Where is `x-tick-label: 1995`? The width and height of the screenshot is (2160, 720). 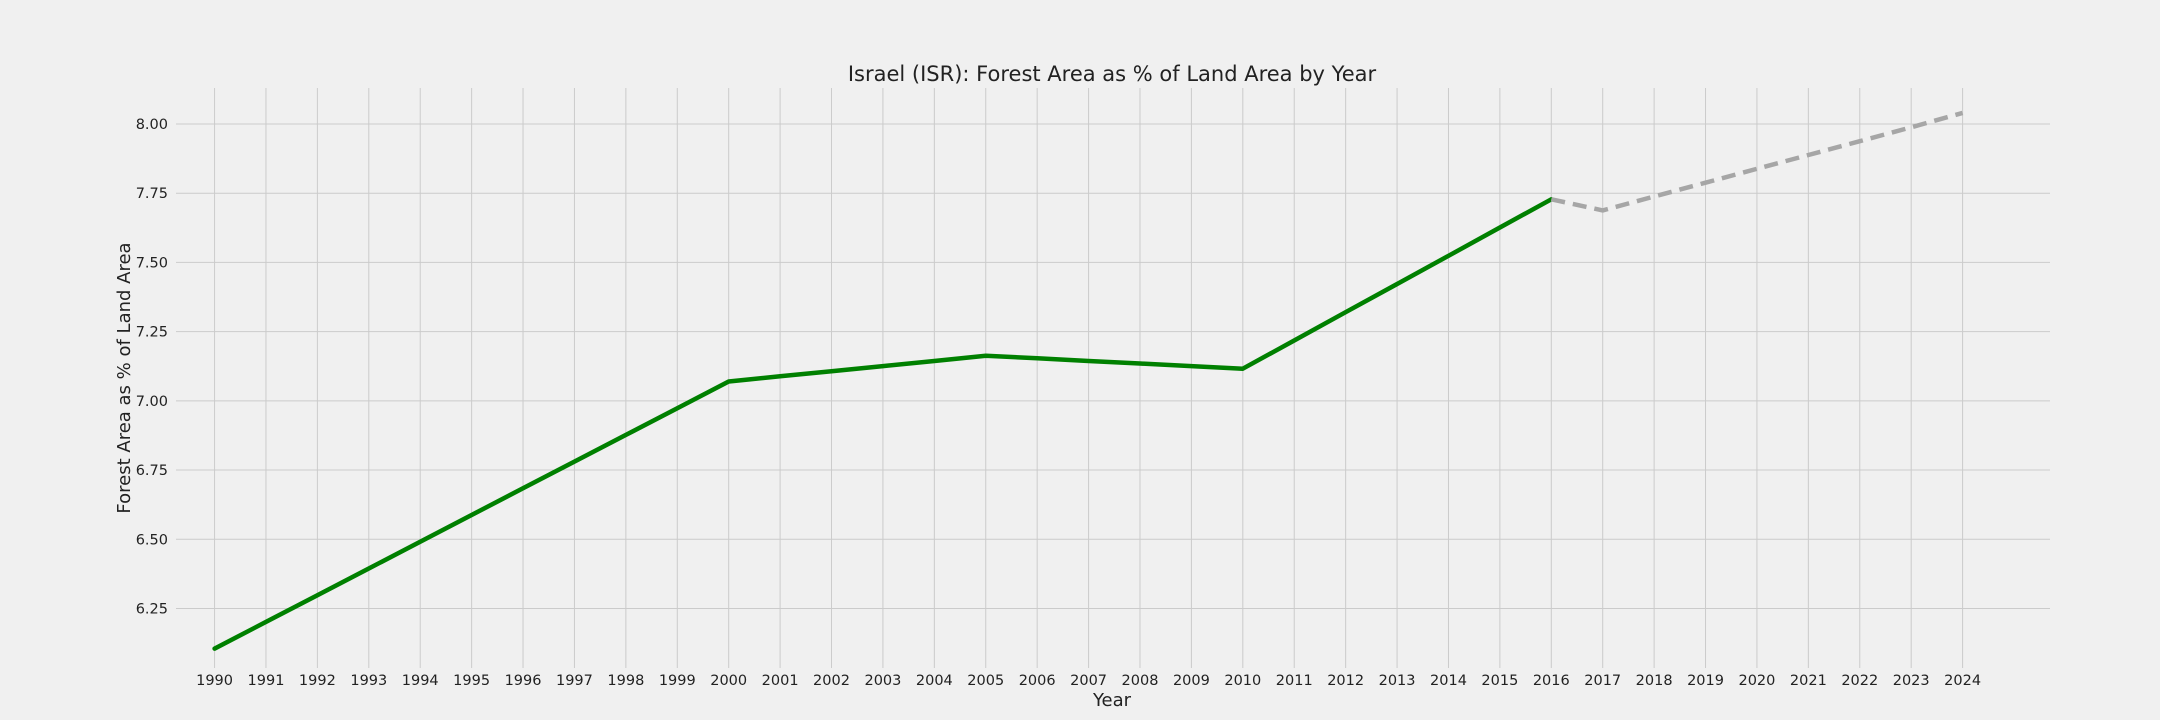
x-tick-label: 1995 is located at coordinates (471, 681).